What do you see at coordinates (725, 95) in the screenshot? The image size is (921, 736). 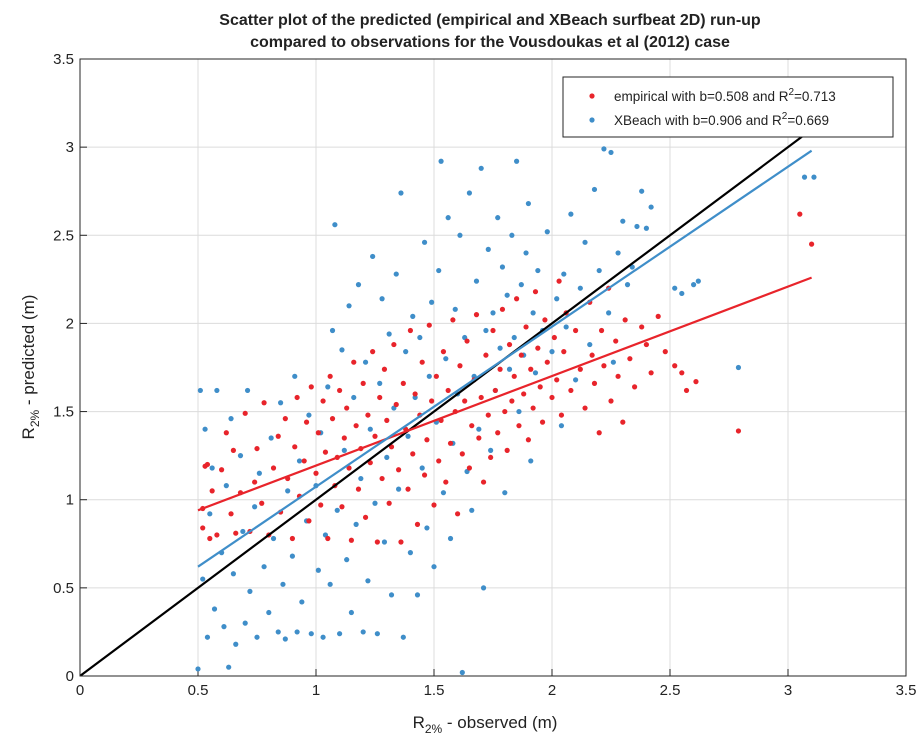 I see `legend-label-empirical: empirical with b=0.508 and R2=0.713` at bounding box center [725, 95].